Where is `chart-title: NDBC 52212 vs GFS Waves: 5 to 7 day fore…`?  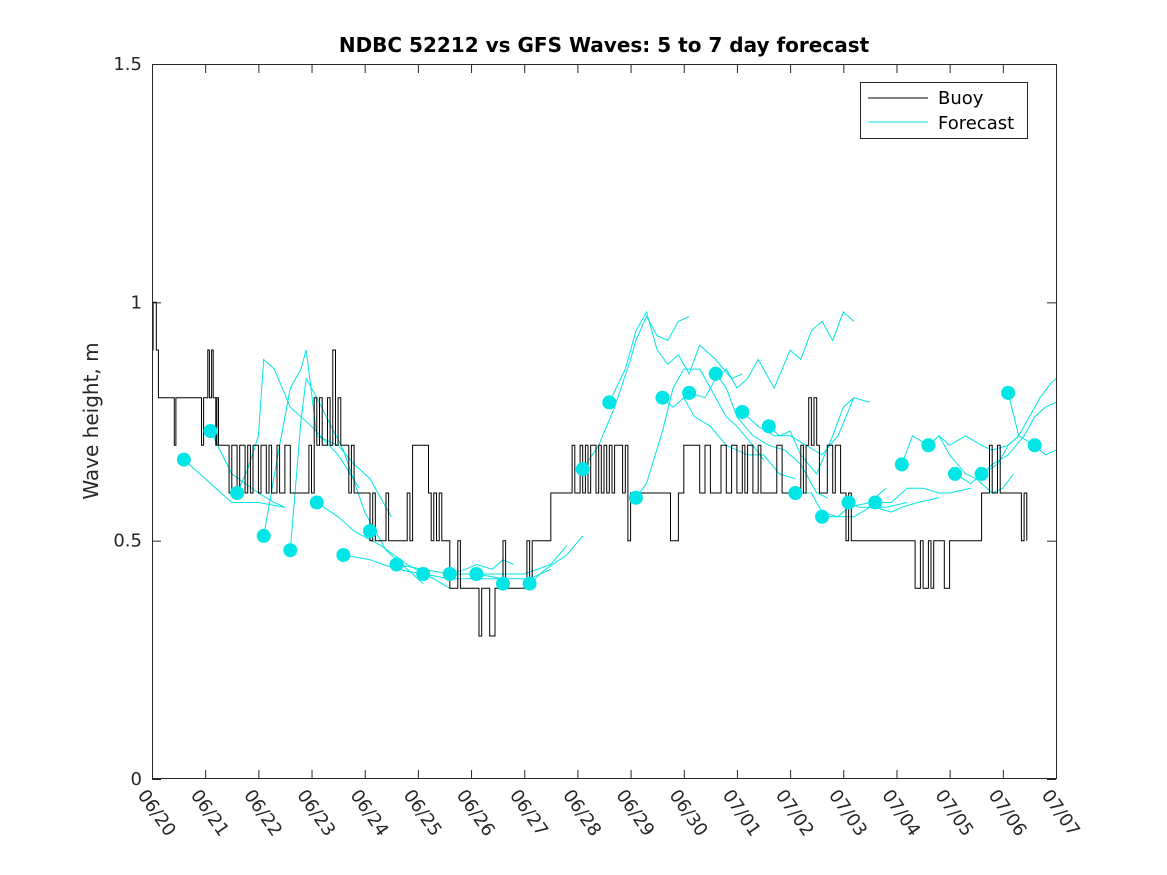
chart-title: NDBC 52212 vs GFS Waves: 5 to 7 day fore… is located at coordinates (604, 45).